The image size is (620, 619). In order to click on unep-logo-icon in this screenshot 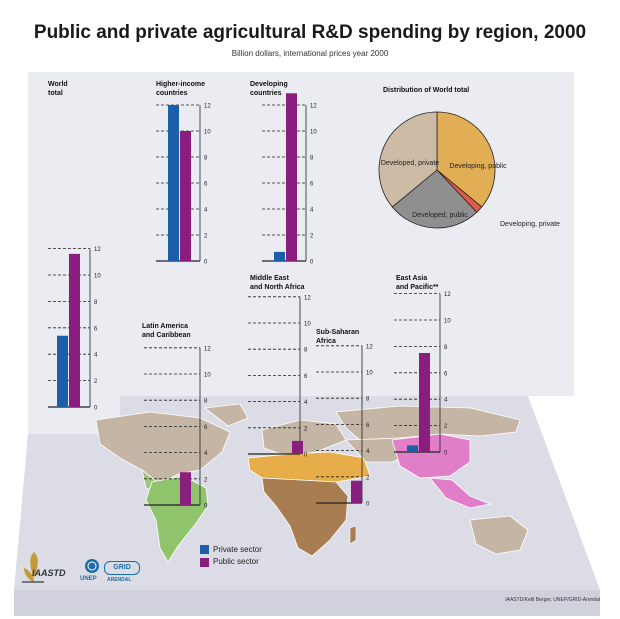, I will do `click(92, 566)`.